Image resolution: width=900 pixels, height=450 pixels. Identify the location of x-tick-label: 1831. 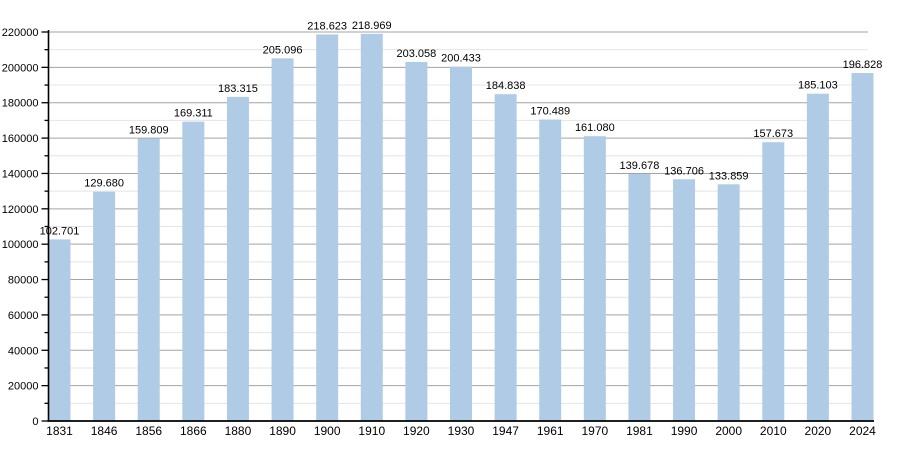
(59, 431).